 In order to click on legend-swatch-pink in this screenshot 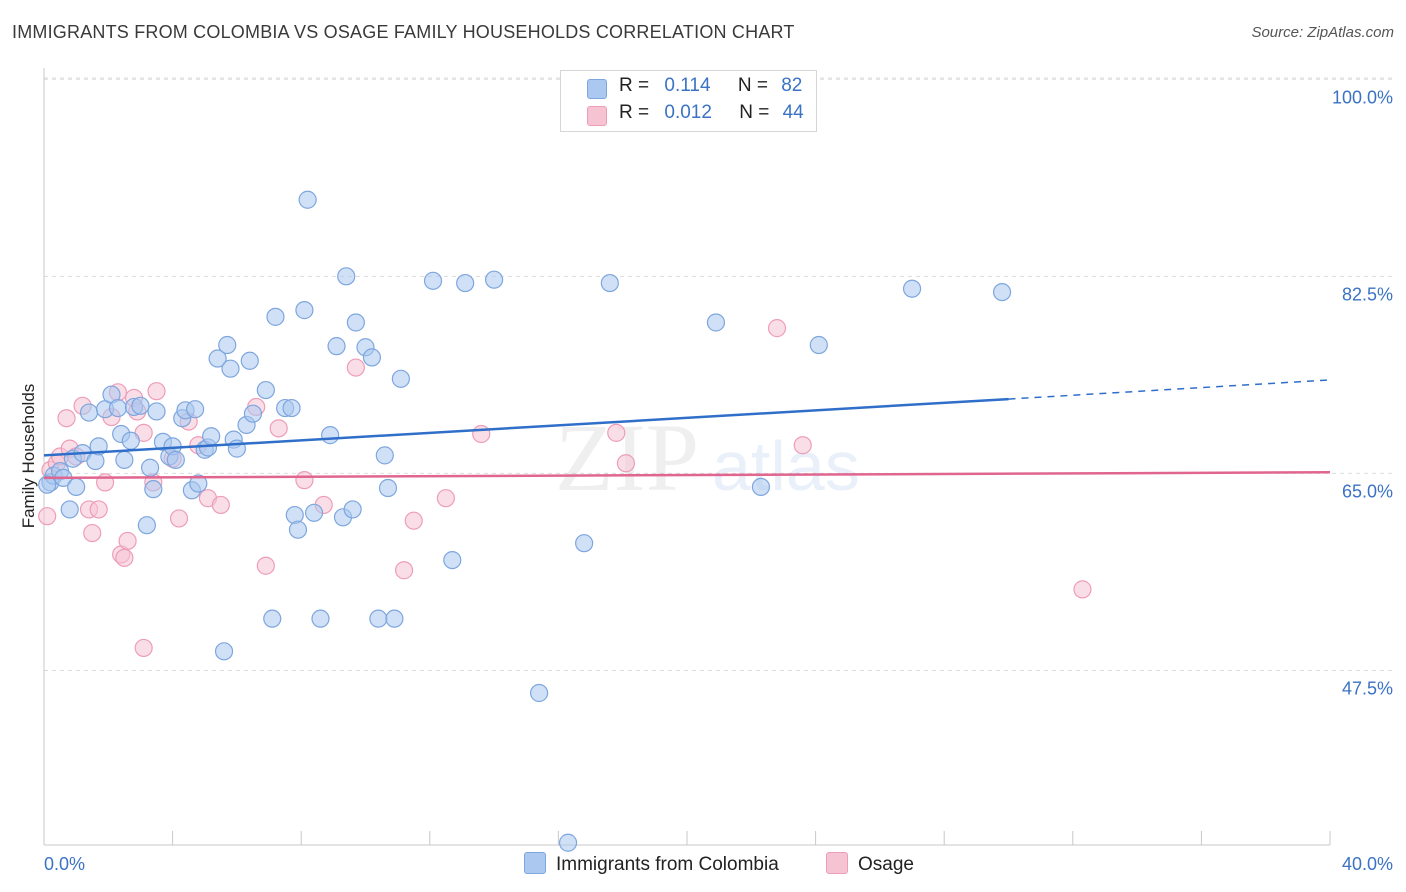, I will do `click(597, 116)`.